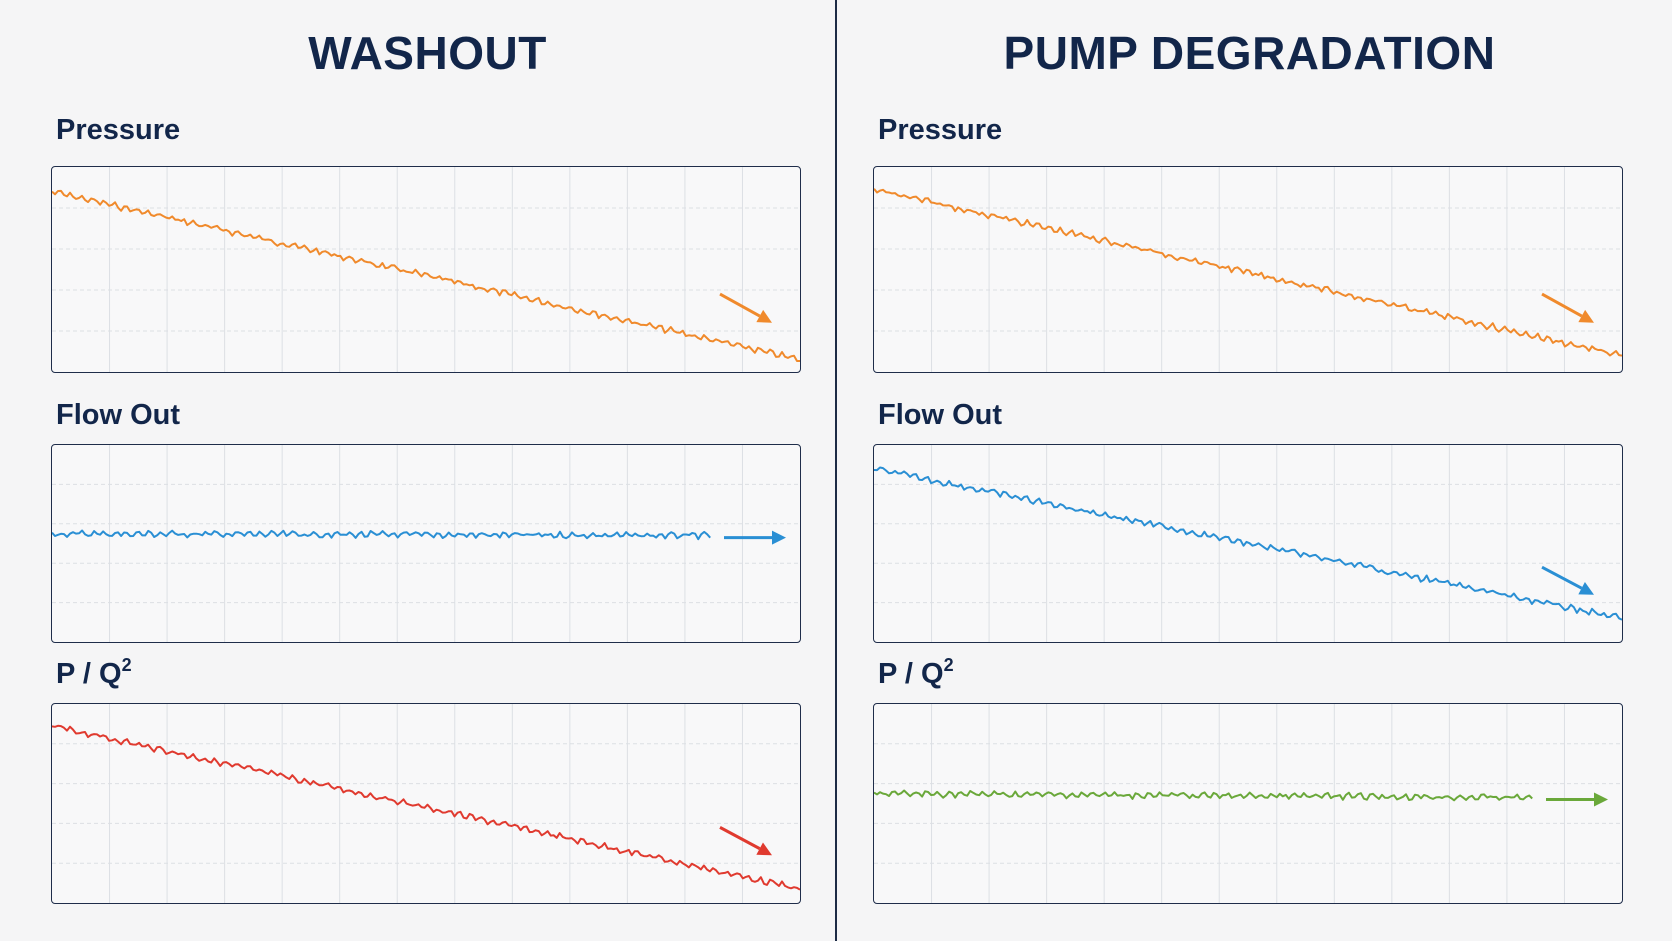 The height and width of the screenshot is (941, 1672). I want to click on washout-pq2-plot, so click(426, 803).